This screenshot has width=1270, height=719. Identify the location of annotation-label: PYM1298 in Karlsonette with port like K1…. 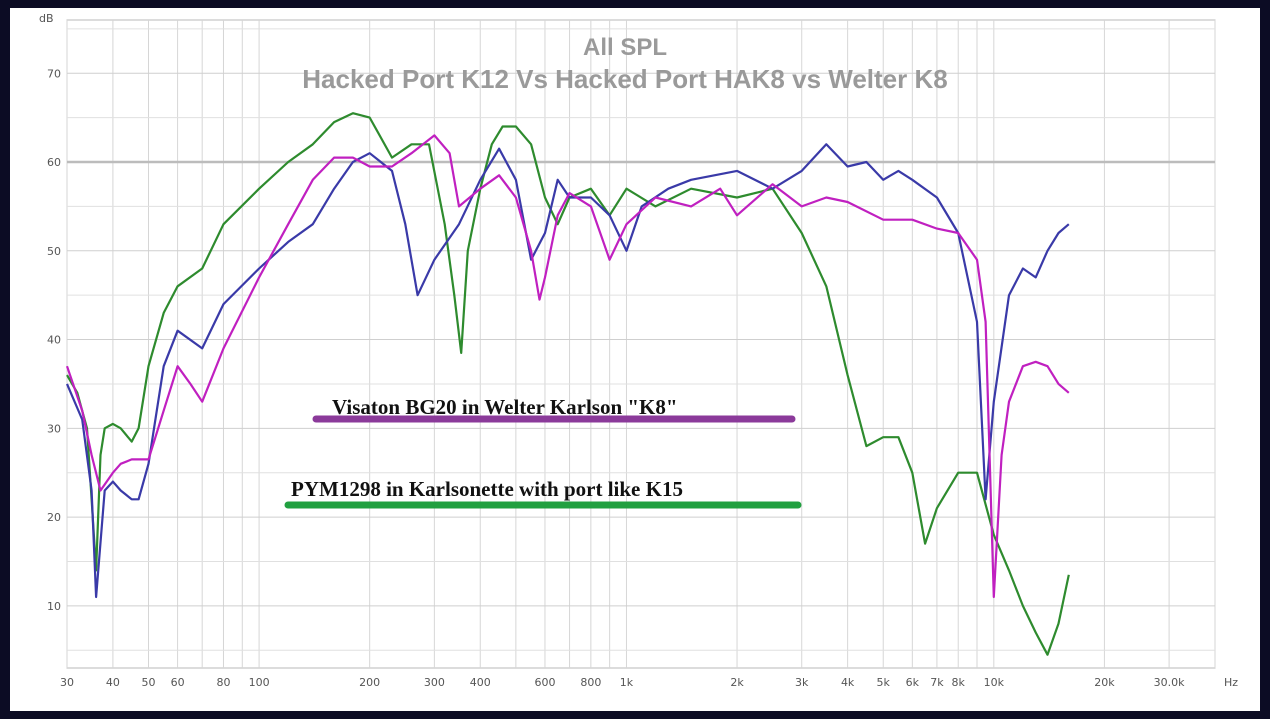
(487, 489).